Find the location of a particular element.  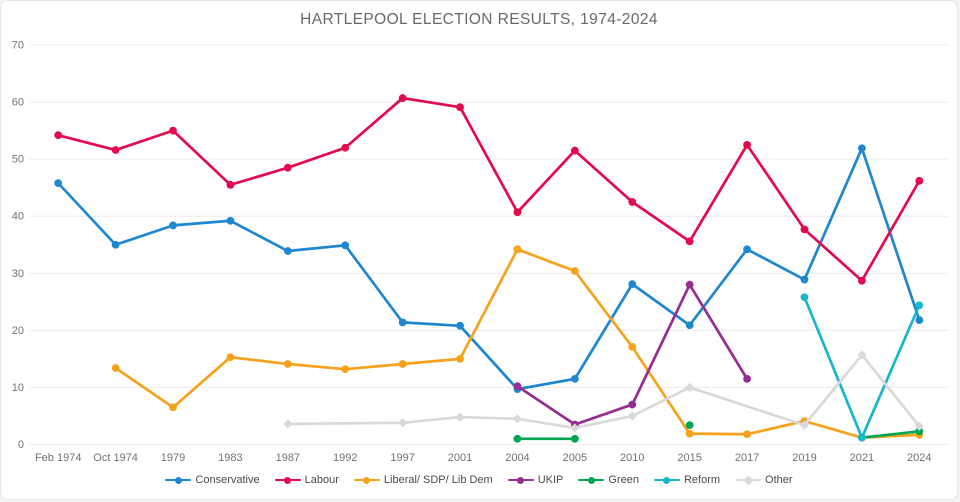

legend-label-conservative: Conservative is located at coordinates (227, 480).